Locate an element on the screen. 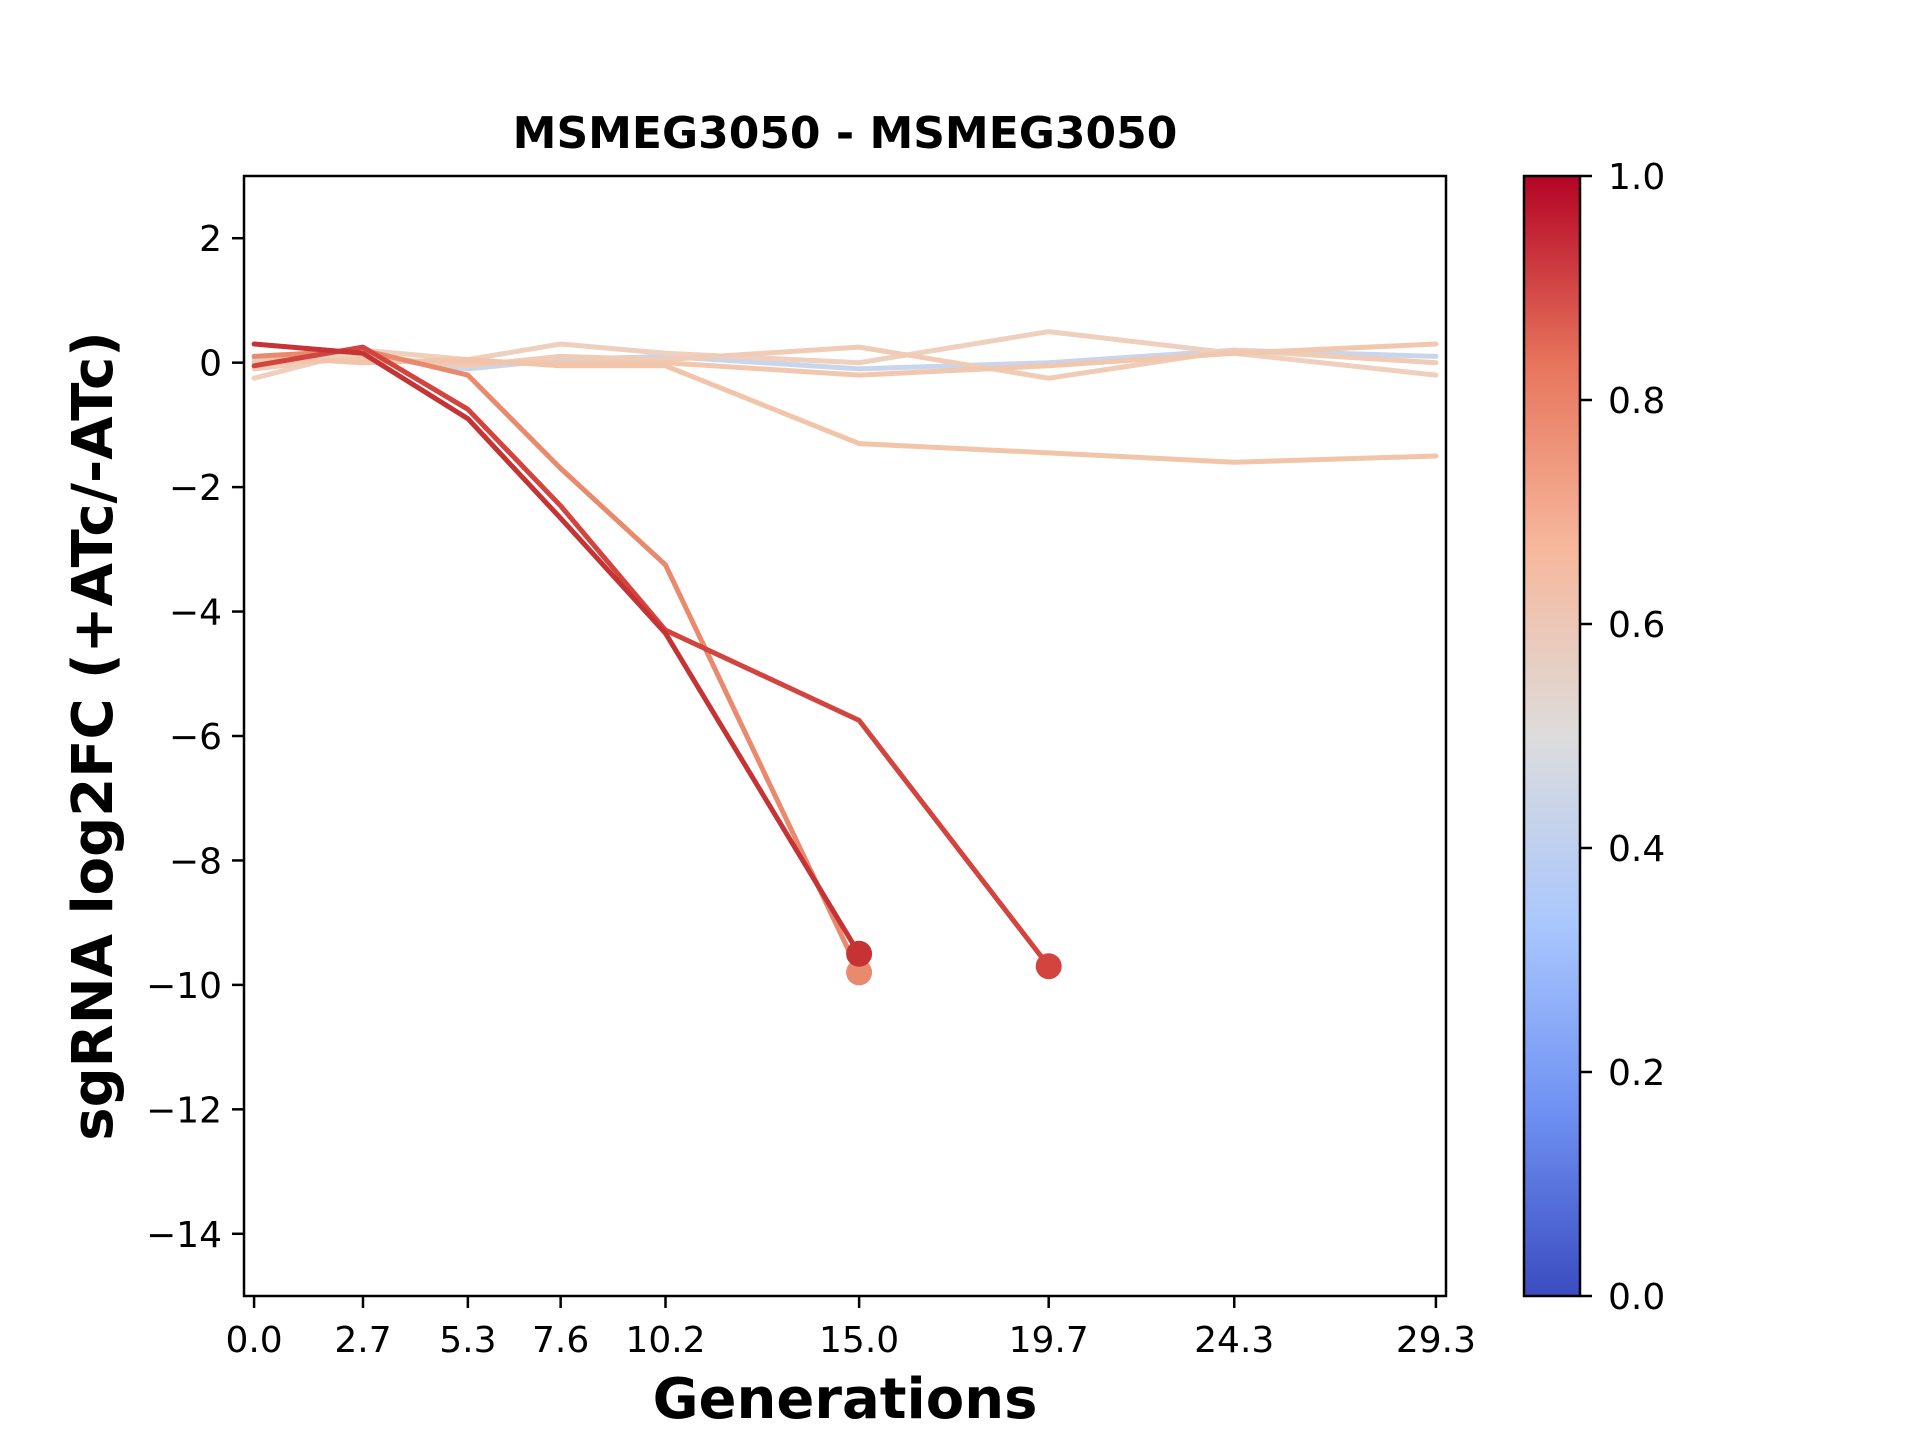  x-tick-label: 24.3 is located at coordinates (1234, 1340).